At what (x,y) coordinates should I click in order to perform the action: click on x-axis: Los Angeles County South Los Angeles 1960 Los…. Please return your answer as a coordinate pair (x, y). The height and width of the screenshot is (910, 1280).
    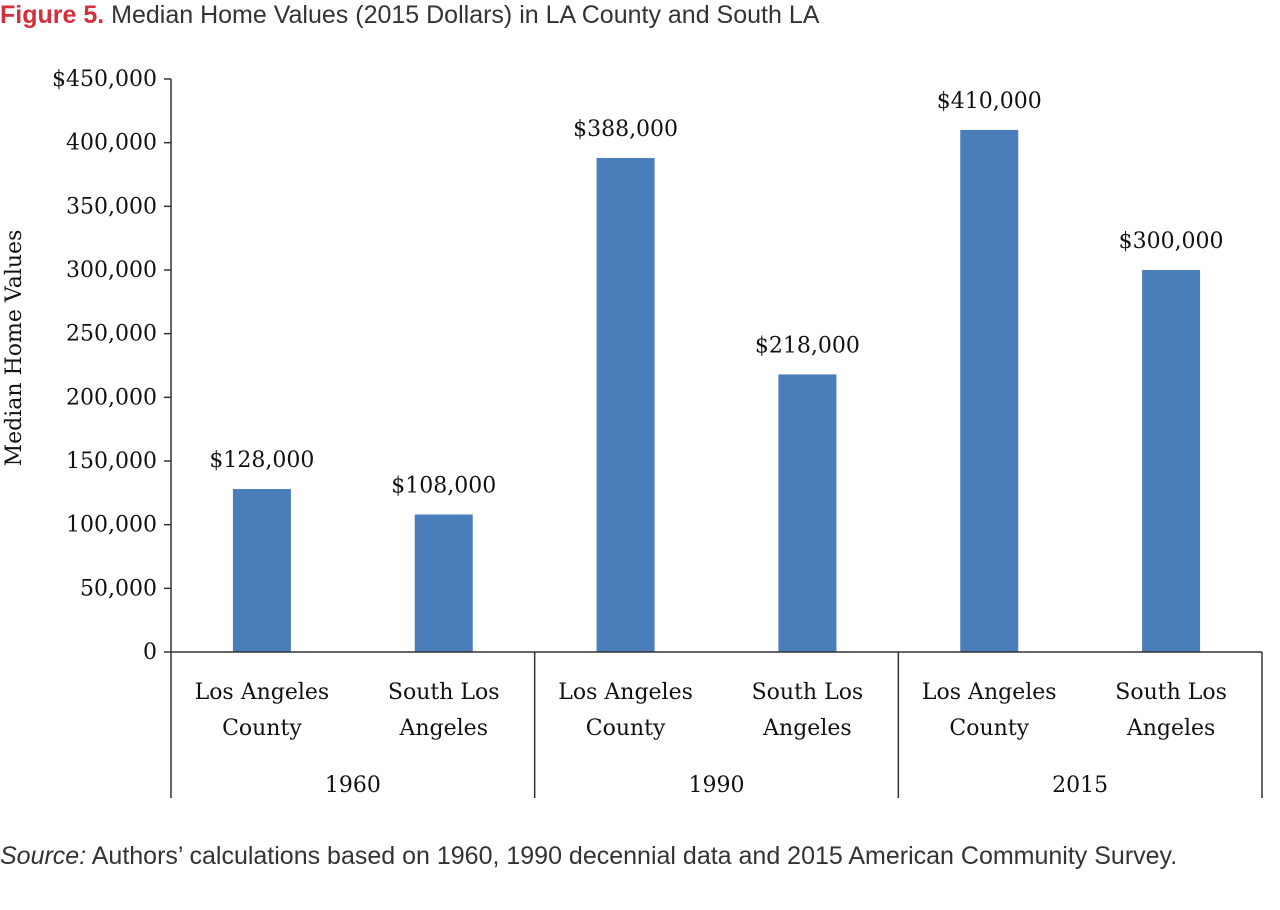
    Looking at the image, I should click on (717, 724).